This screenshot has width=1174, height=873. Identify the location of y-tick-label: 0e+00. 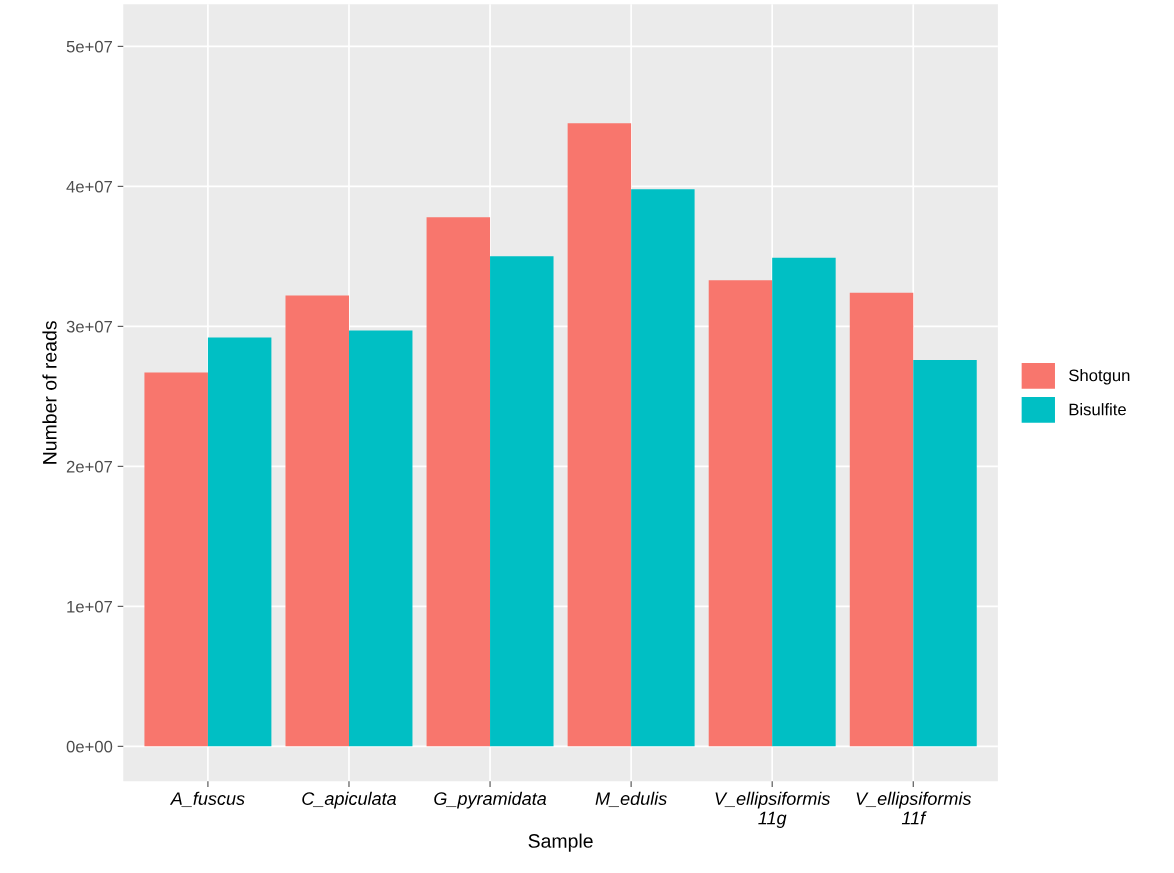
(89, 746).